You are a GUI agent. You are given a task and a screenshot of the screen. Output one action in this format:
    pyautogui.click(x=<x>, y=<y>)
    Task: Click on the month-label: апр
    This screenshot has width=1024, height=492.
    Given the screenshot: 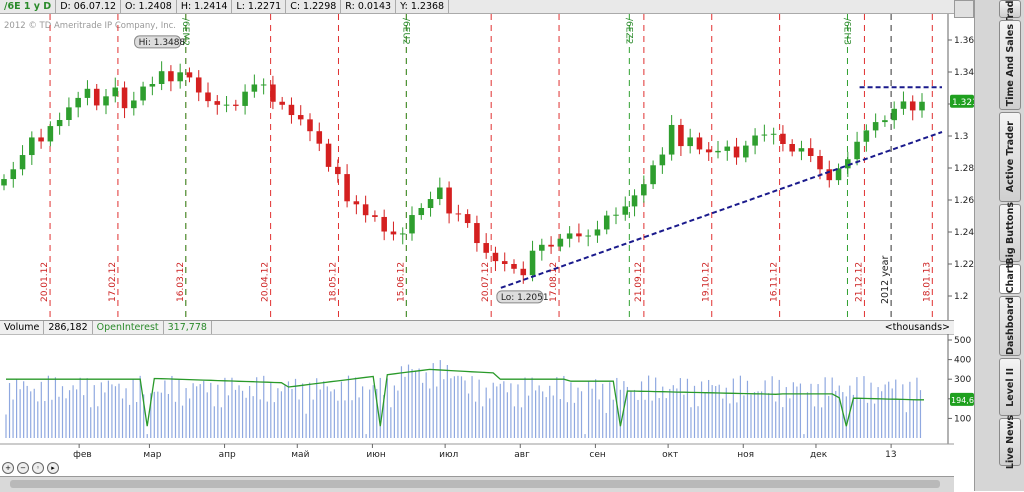 What is the action you would take?
    pyautogui.click(x=227, y=455)
    